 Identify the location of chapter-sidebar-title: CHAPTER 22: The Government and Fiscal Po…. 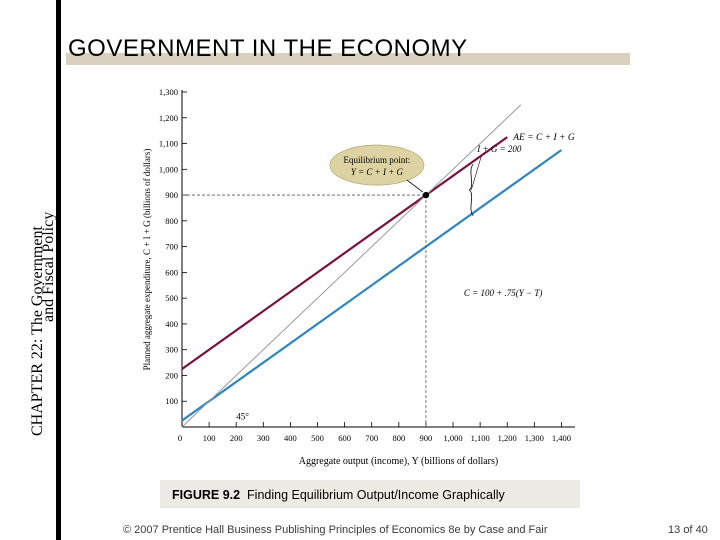
(29, 220).